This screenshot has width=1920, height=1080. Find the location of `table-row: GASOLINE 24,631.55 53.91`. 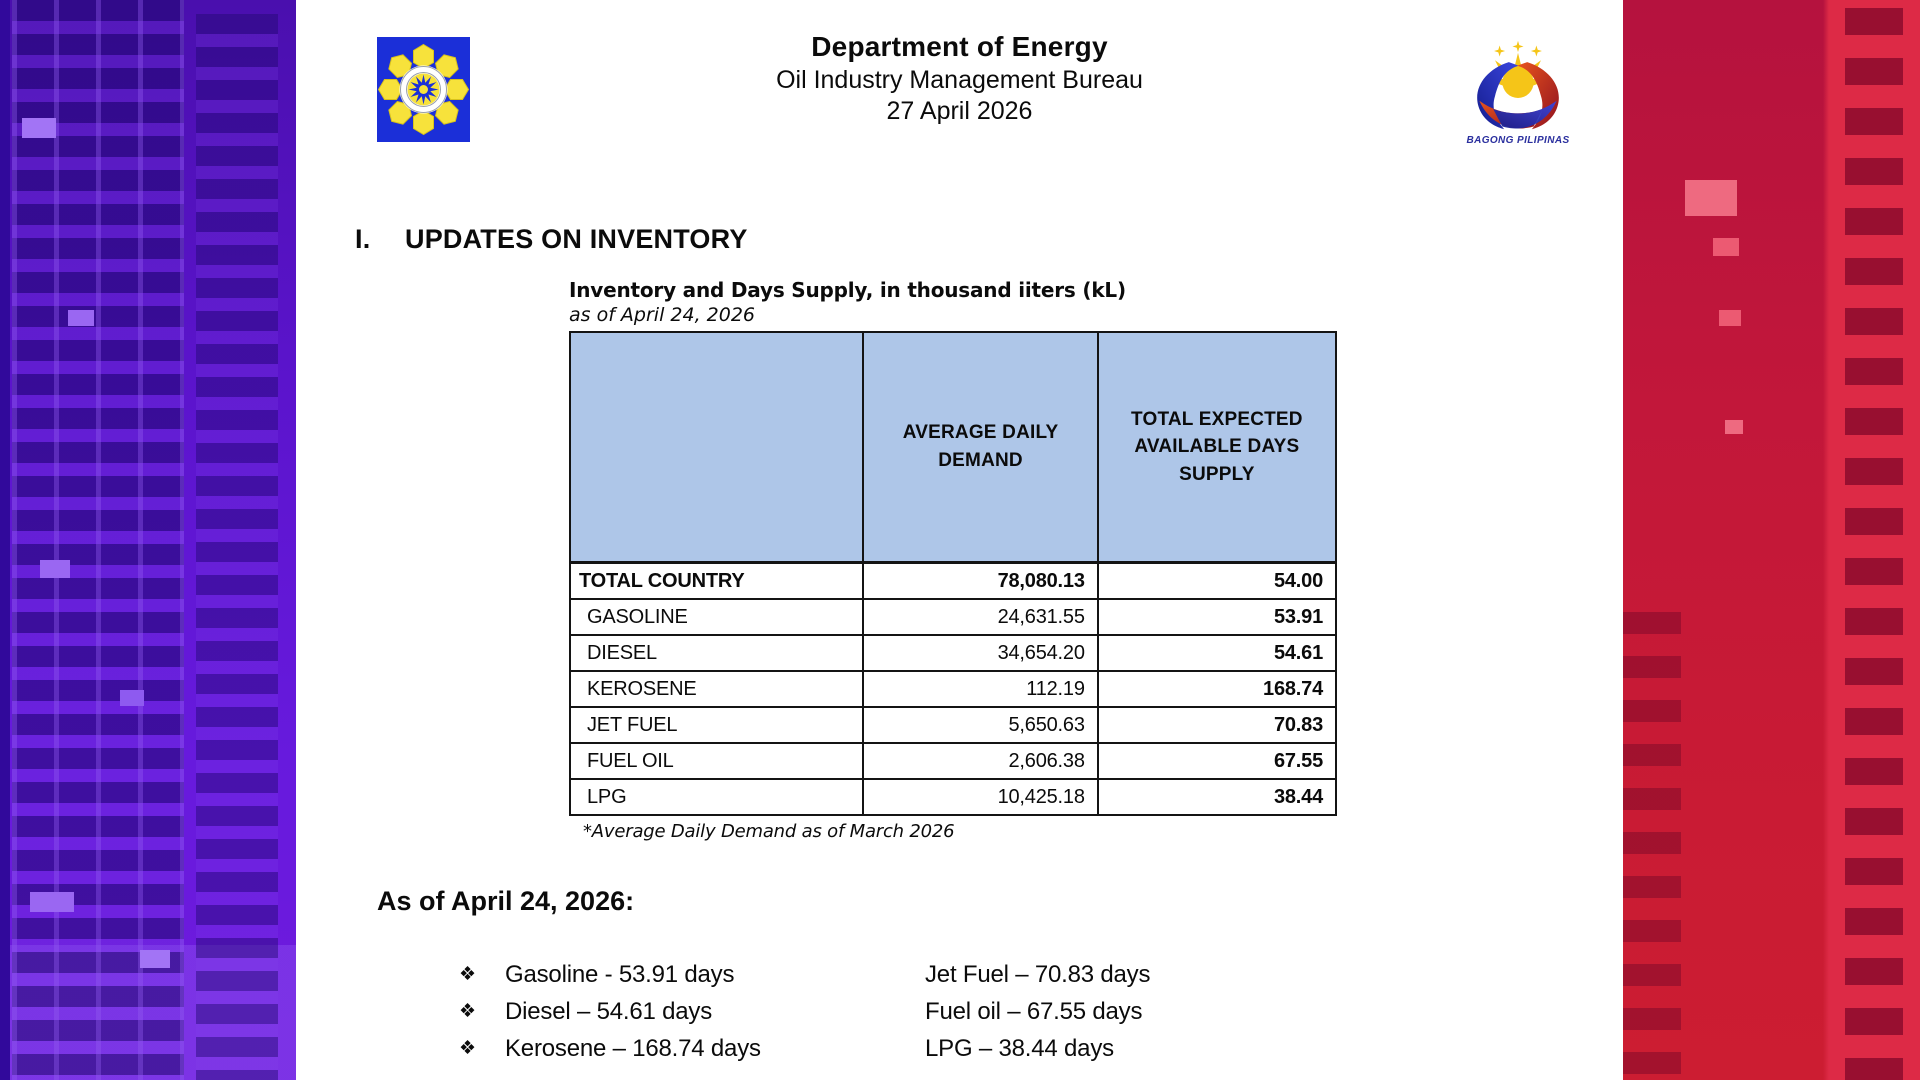

table-row: GASOLINE 24,631.55 53.91 is located at coordinates (953, 617).